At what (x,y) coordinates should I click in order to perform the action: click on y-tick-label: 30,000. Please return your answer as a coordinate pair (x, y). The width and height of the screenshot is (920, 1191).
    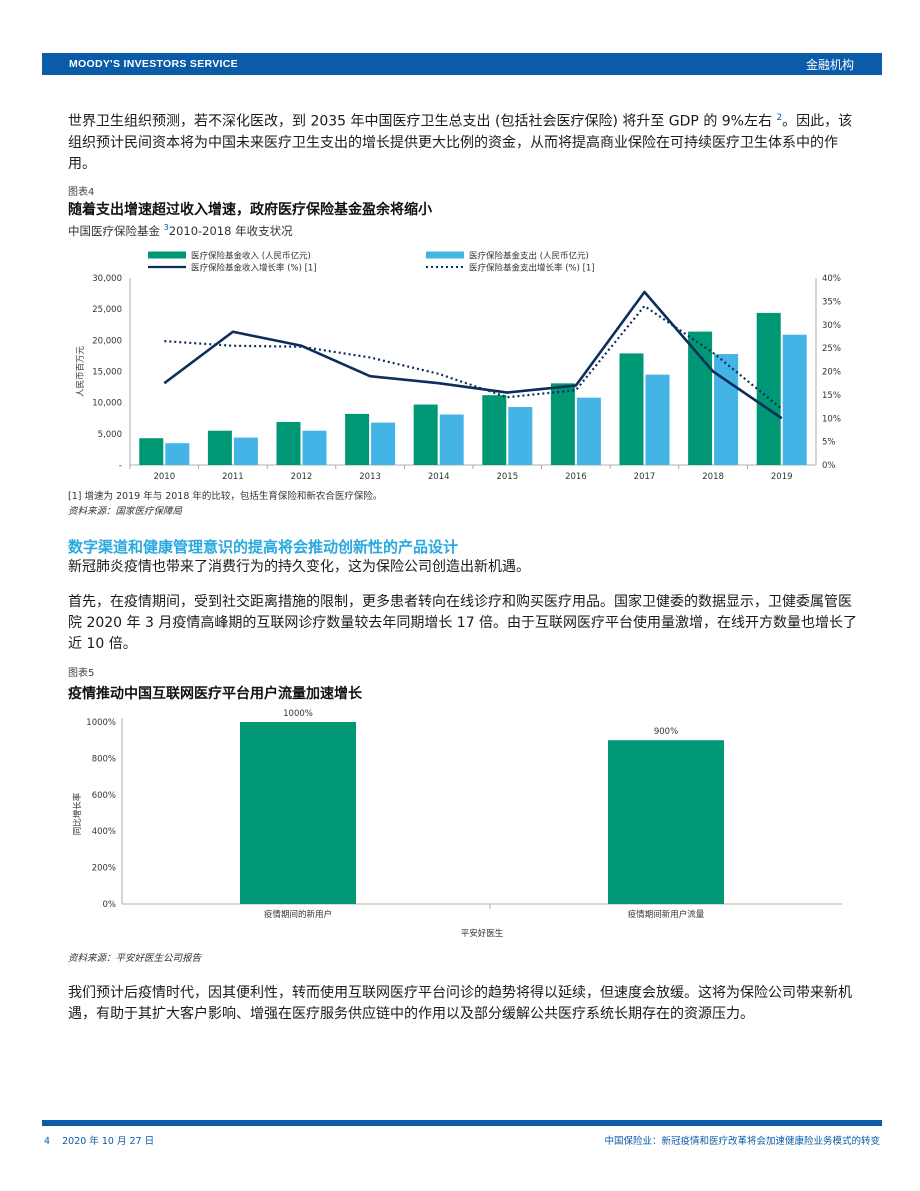
    Looking at the image, I should click on (107, 279).